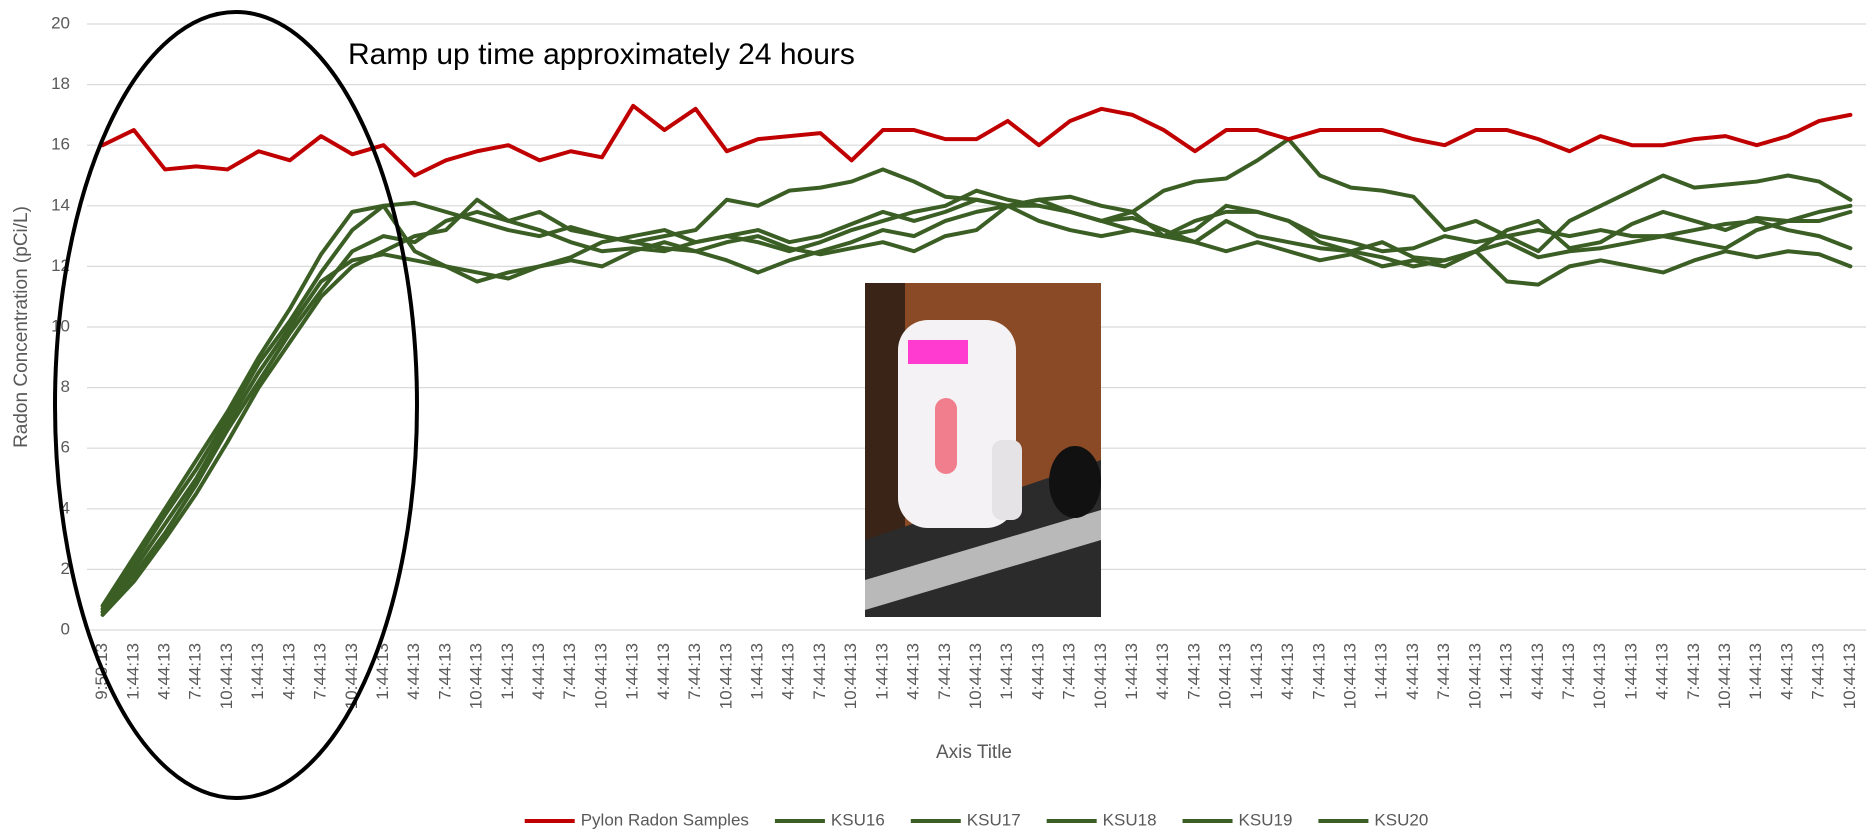  Describe the element at coordinates (60, 144) in the screenshot. I see `y-tick-label: 16` at that location.